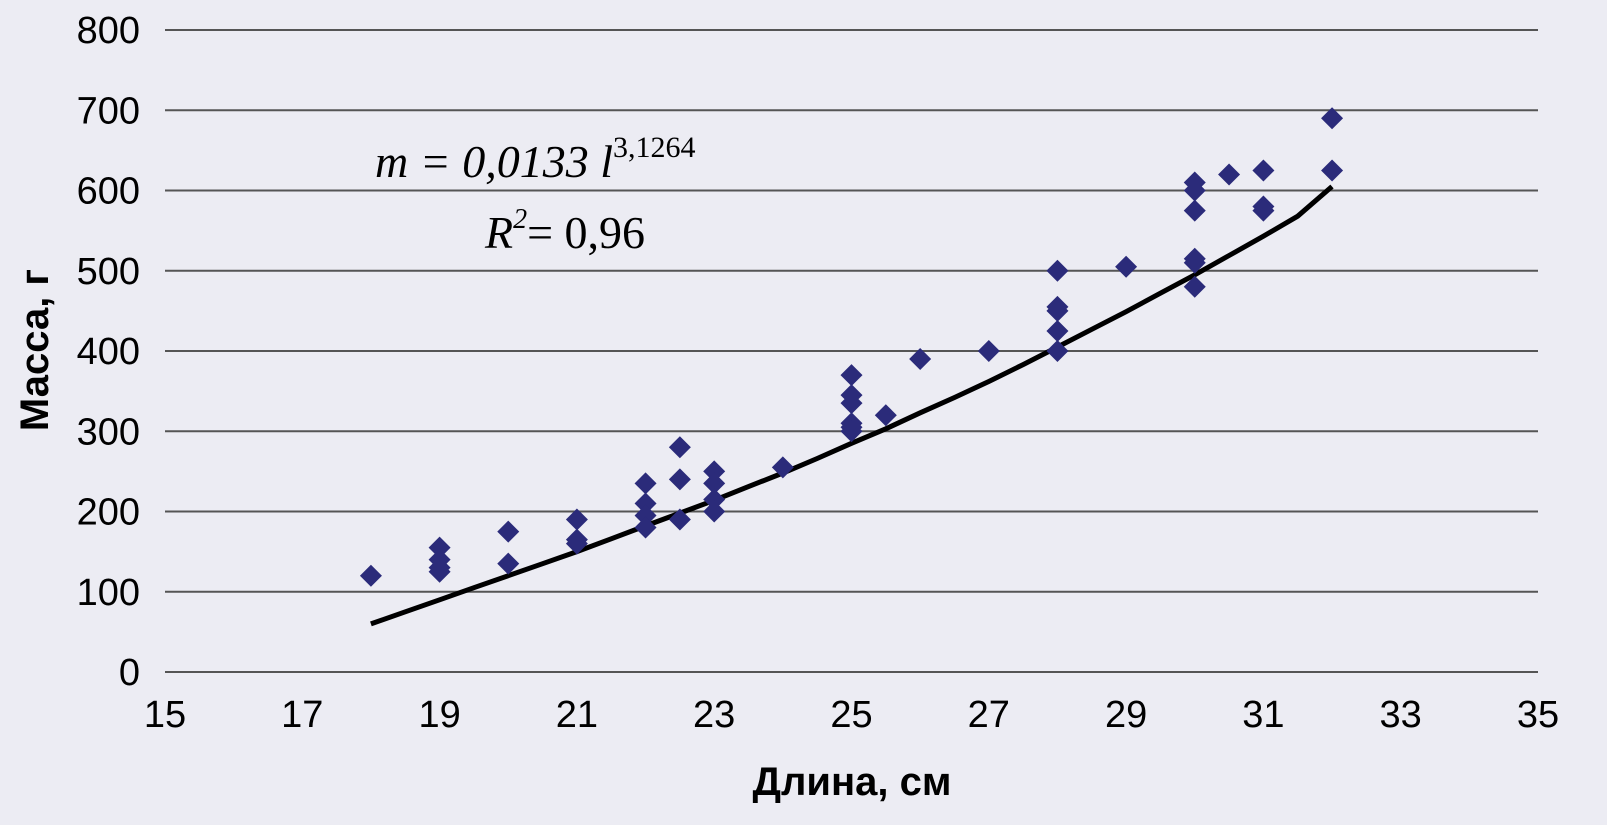  Describe the element at coordinates (1126, 715) in the screenshot. I see `x-tick-label: 29` at that location.